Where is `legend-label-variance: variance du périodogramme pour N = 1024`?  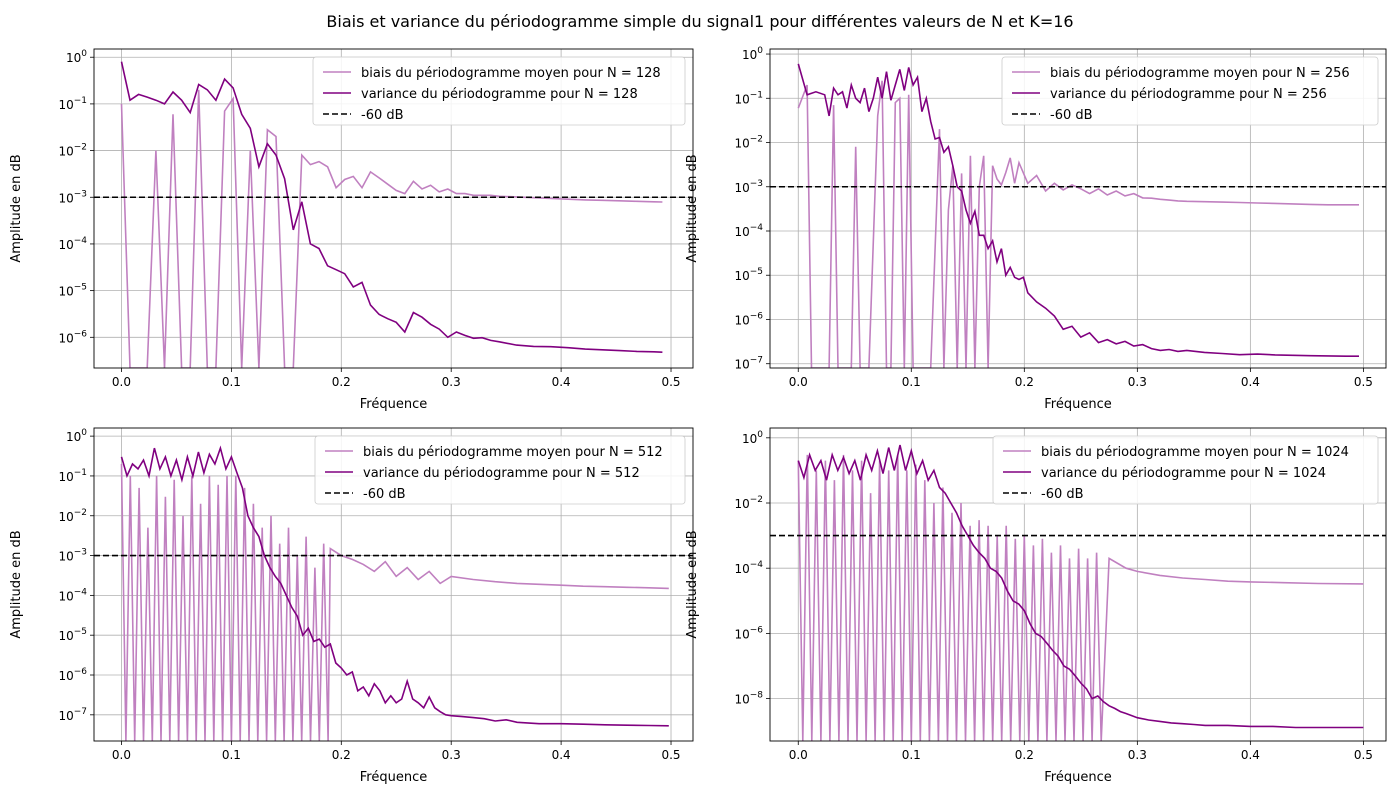
legend-label-variance: variance du périodogramme pour N = 1024 is located at coordinates (1183, 473).